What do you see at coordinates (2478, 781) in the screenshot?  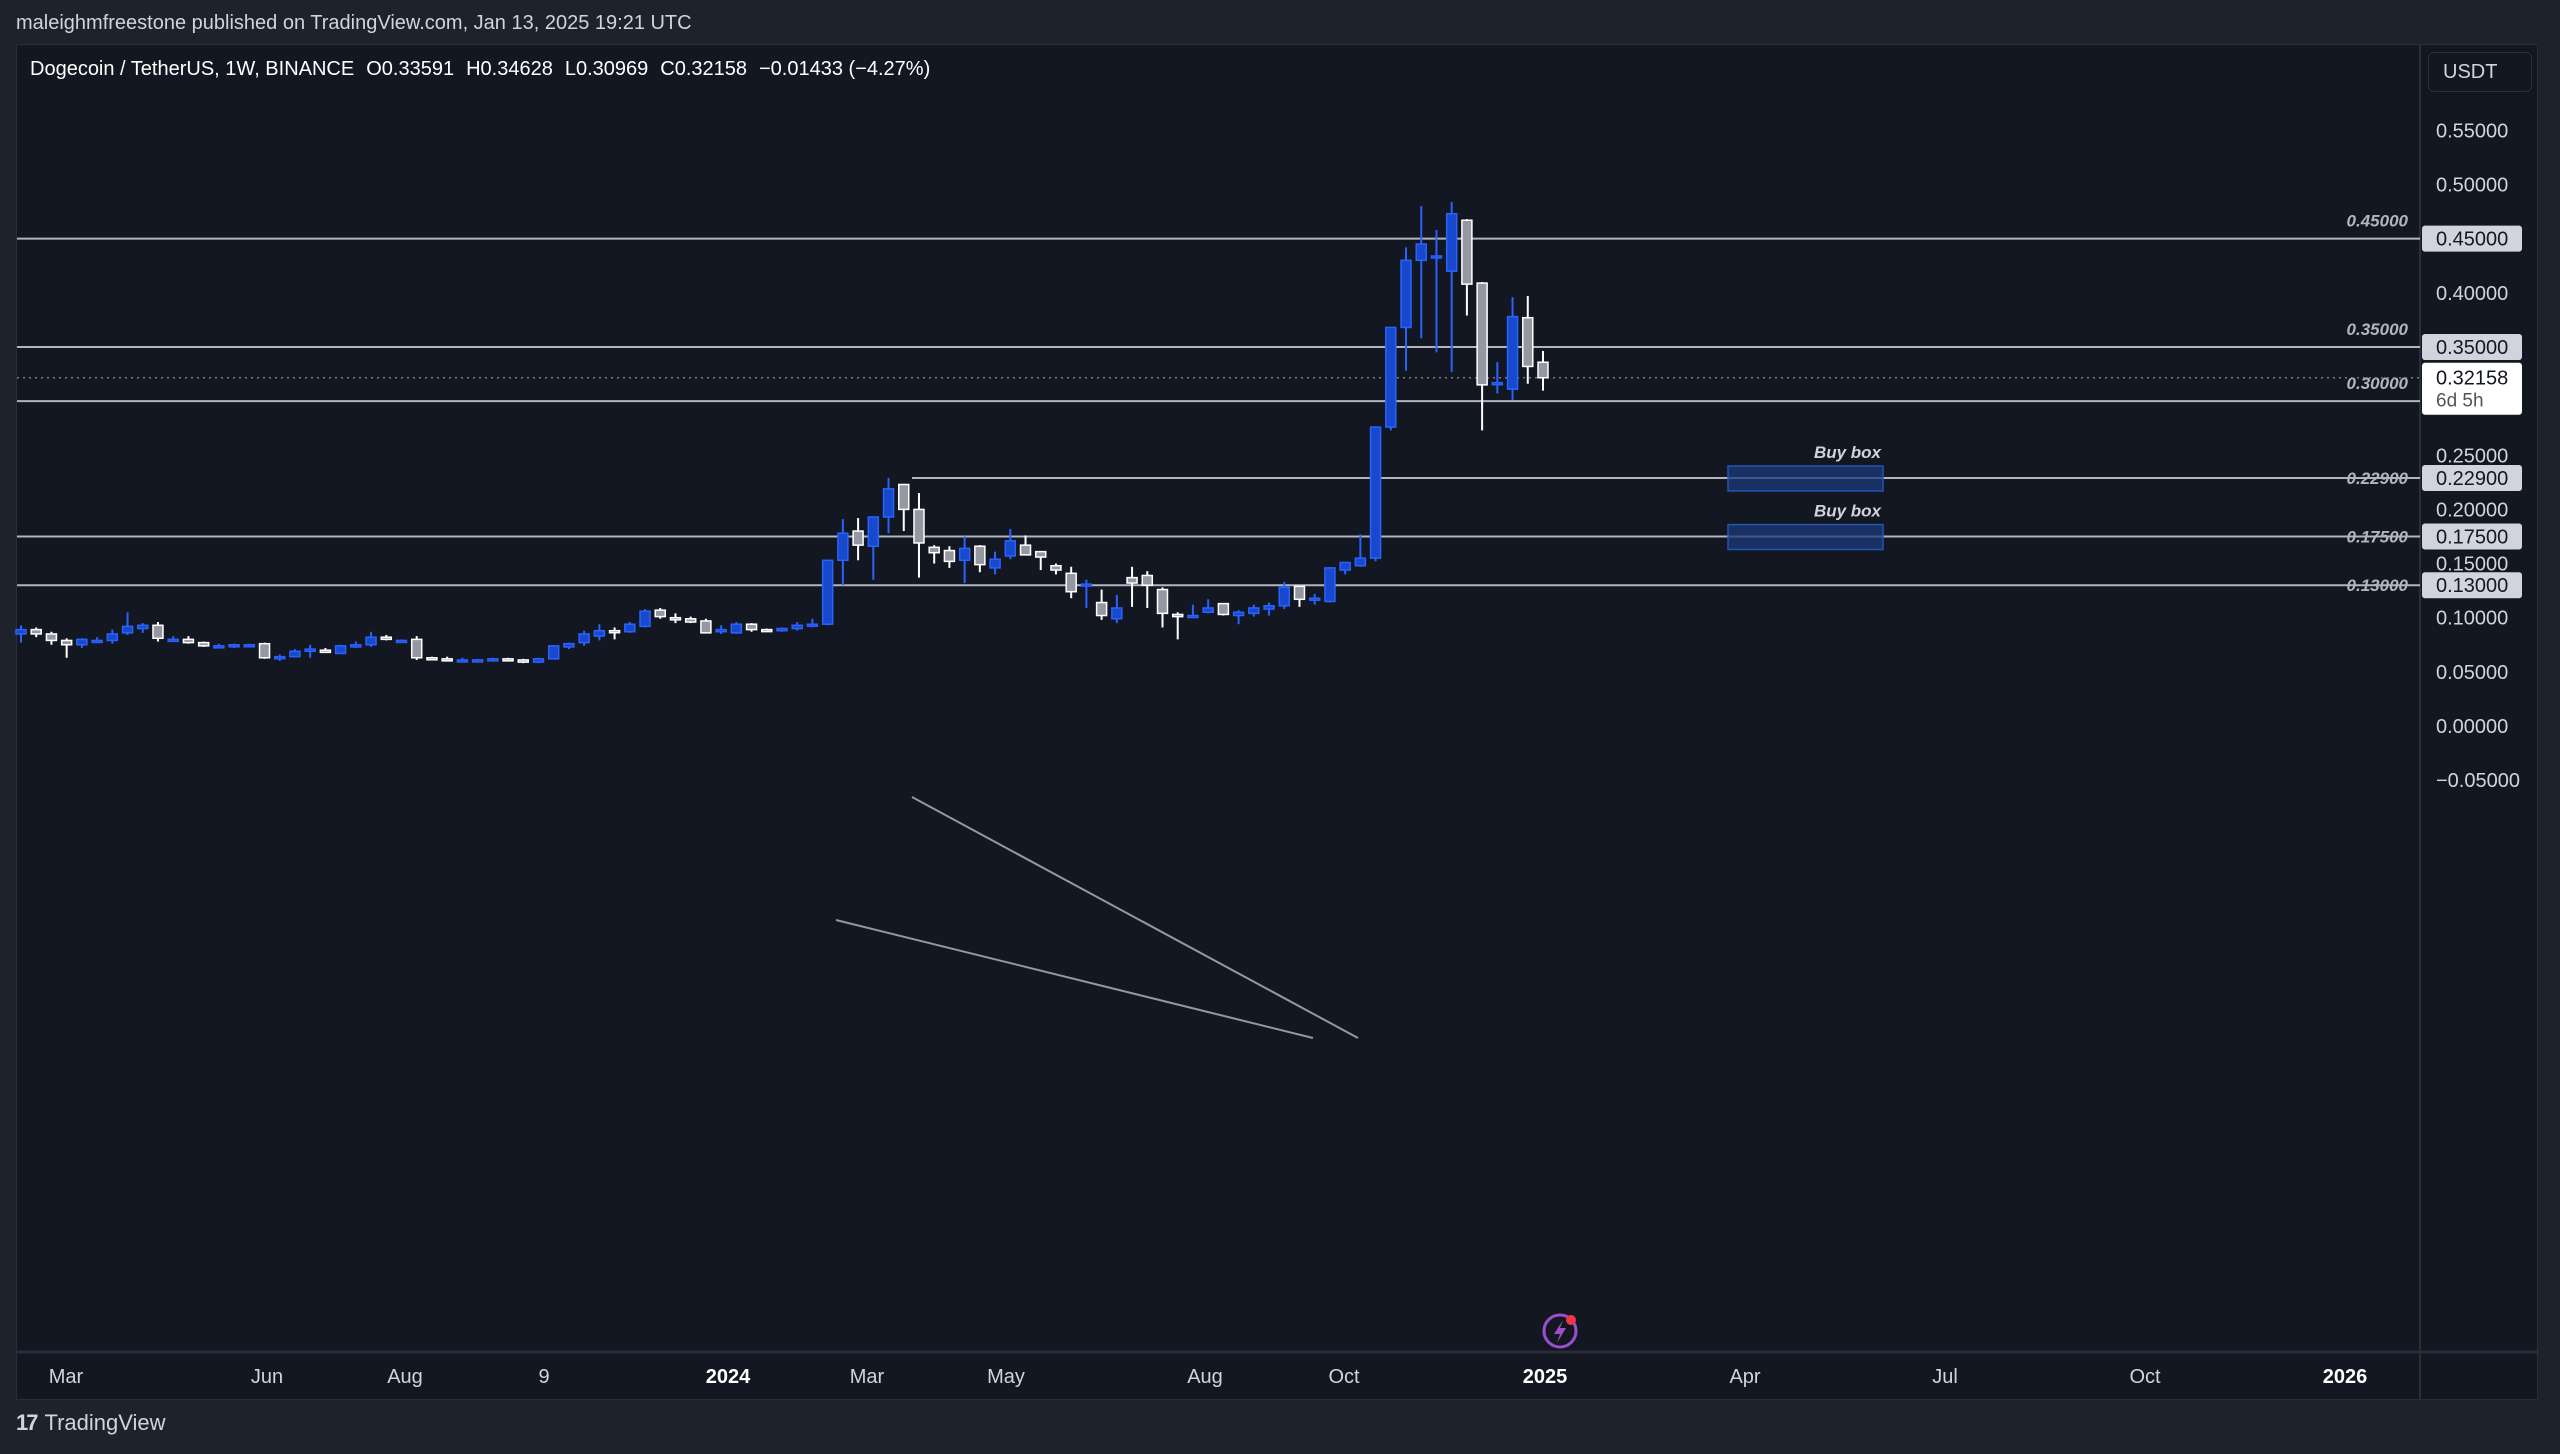 I see `price-tick-label: −0.05000` at bounding box center [2478, 781].